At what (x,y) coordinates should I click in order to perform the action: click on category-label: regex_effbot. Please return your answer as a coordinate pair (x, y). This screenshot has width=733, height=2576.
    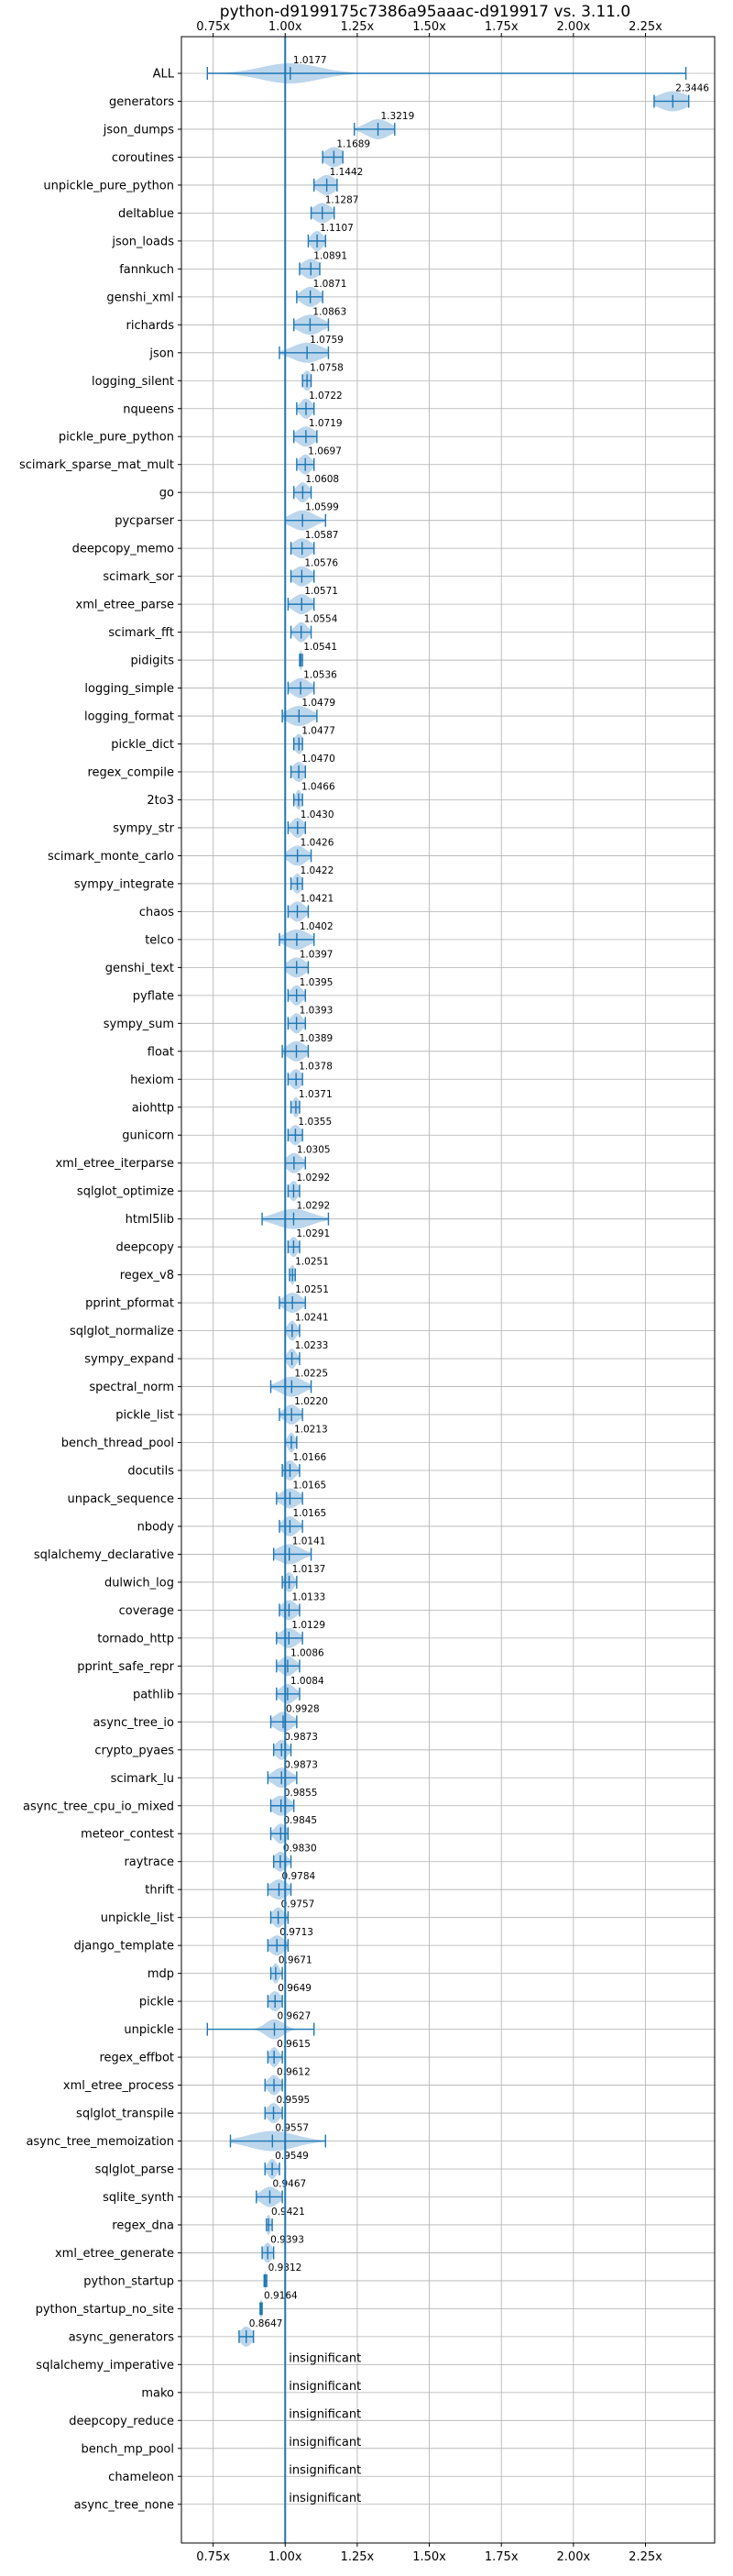
    Looking at the image, I should click on (136, 2058).